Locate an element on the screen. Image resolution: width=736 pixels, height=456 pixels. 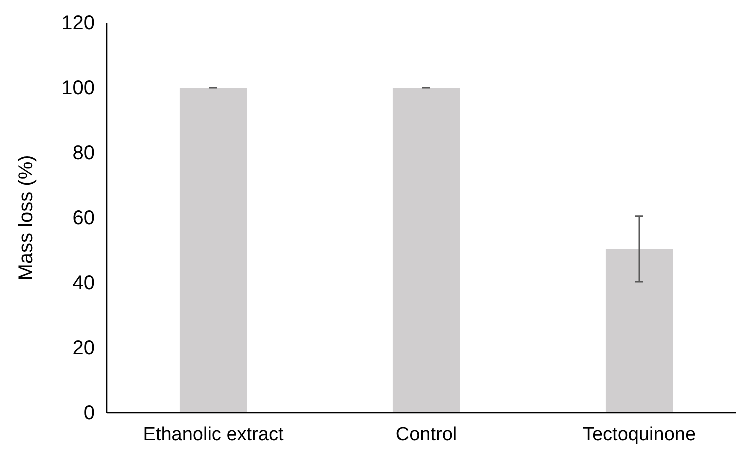
y-tick-label: 80 is located at coordinates (83, 153).